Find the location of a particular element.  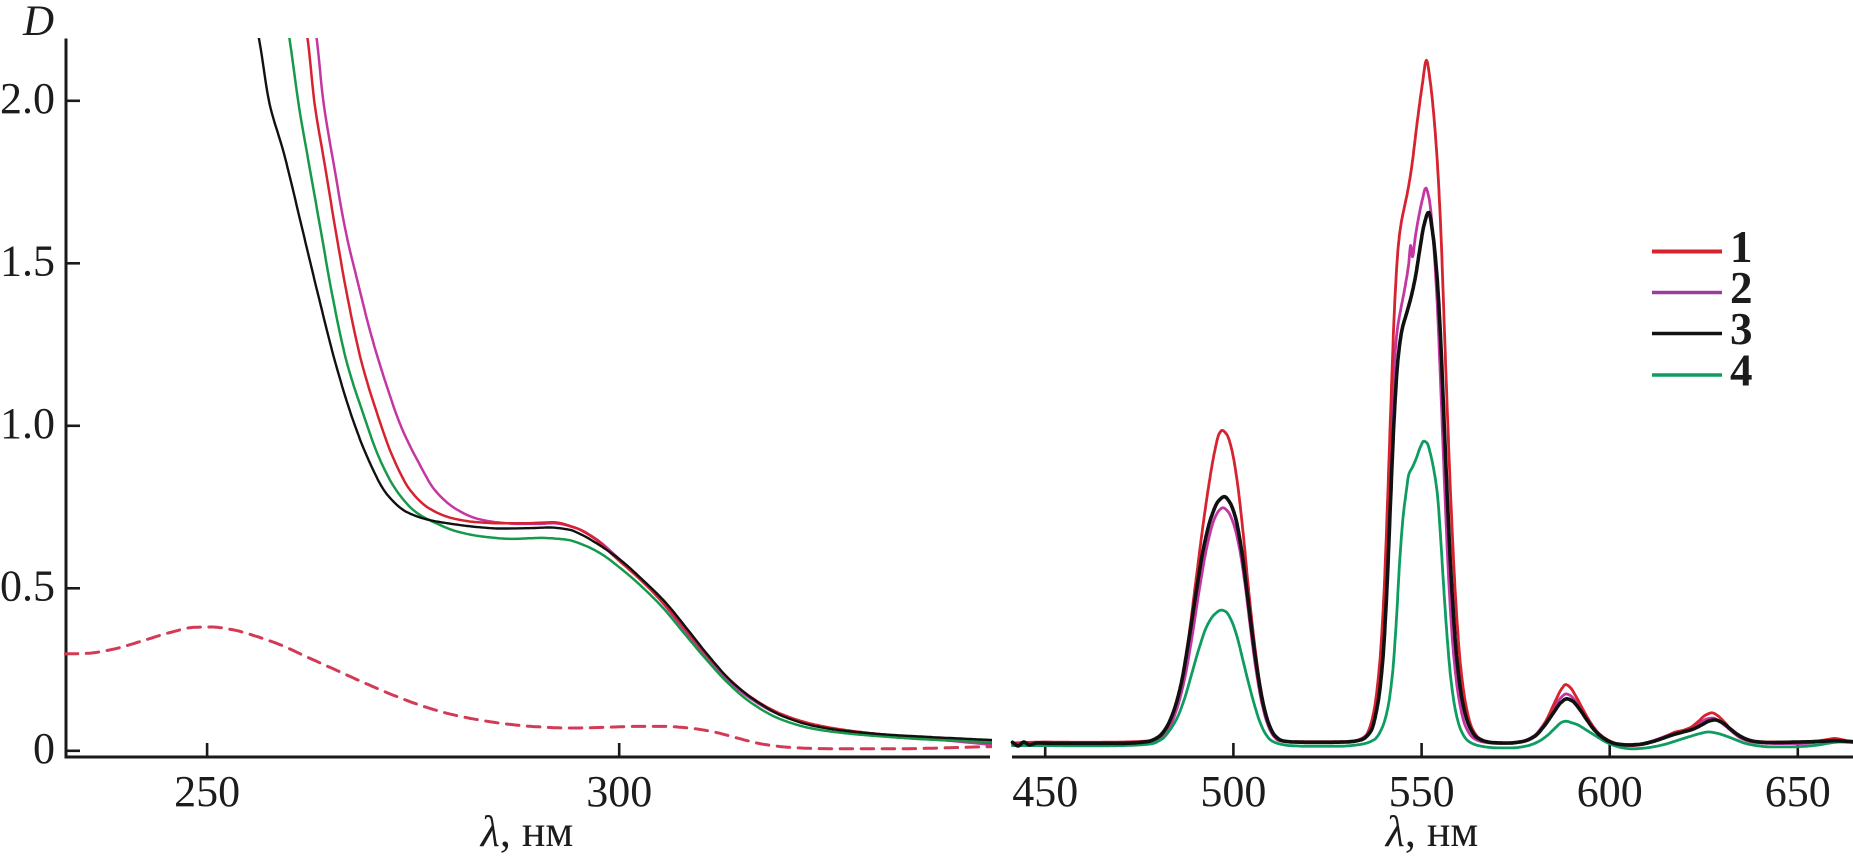

svg-text: 650 is located at coordinates (1798, 791).